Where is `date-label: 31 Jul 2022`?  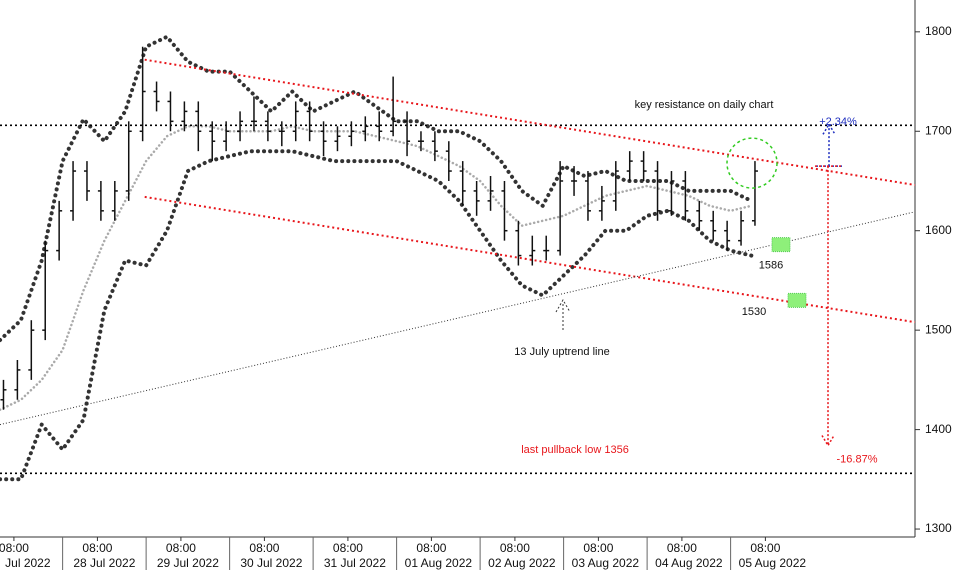 date-label: 31 Jul 2022 is located at coordinates (355, 563).